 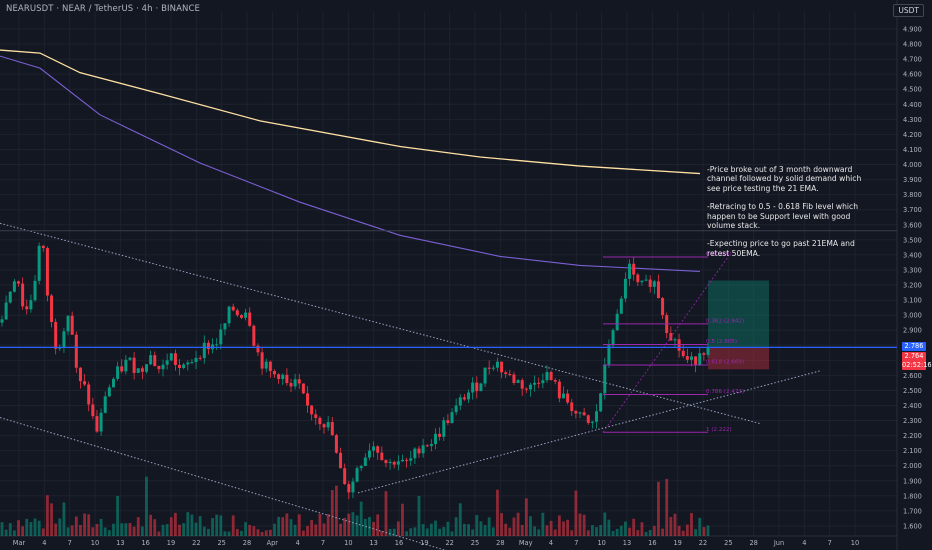 What do you see at coordinates (912, 421) in the screenshot?
I see `price-tick-label: 2.300` at bounding box center [912, 421].